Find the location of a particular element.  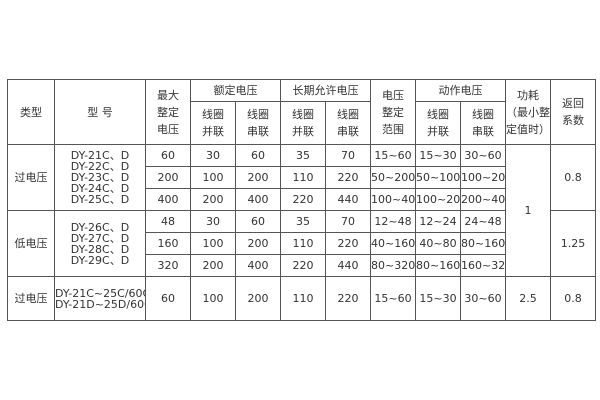

table-row: 160 100 200 110 220 40~160 40~80 80~160 is located at coordinates (304, 243).